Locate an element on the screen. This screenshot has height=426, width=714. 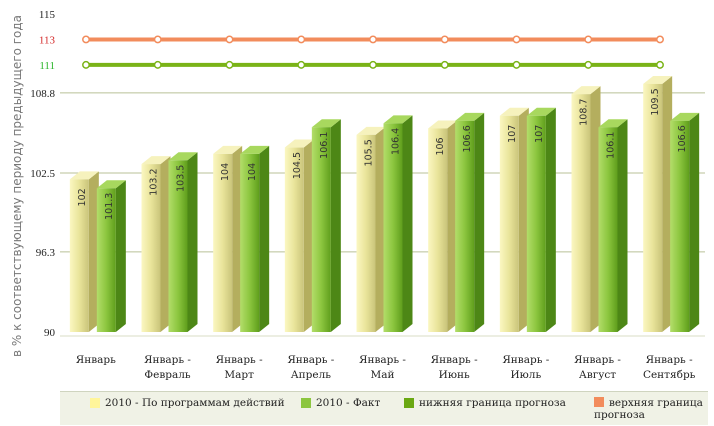
y-tick-label: 113 is located at coordinates (47, 40).